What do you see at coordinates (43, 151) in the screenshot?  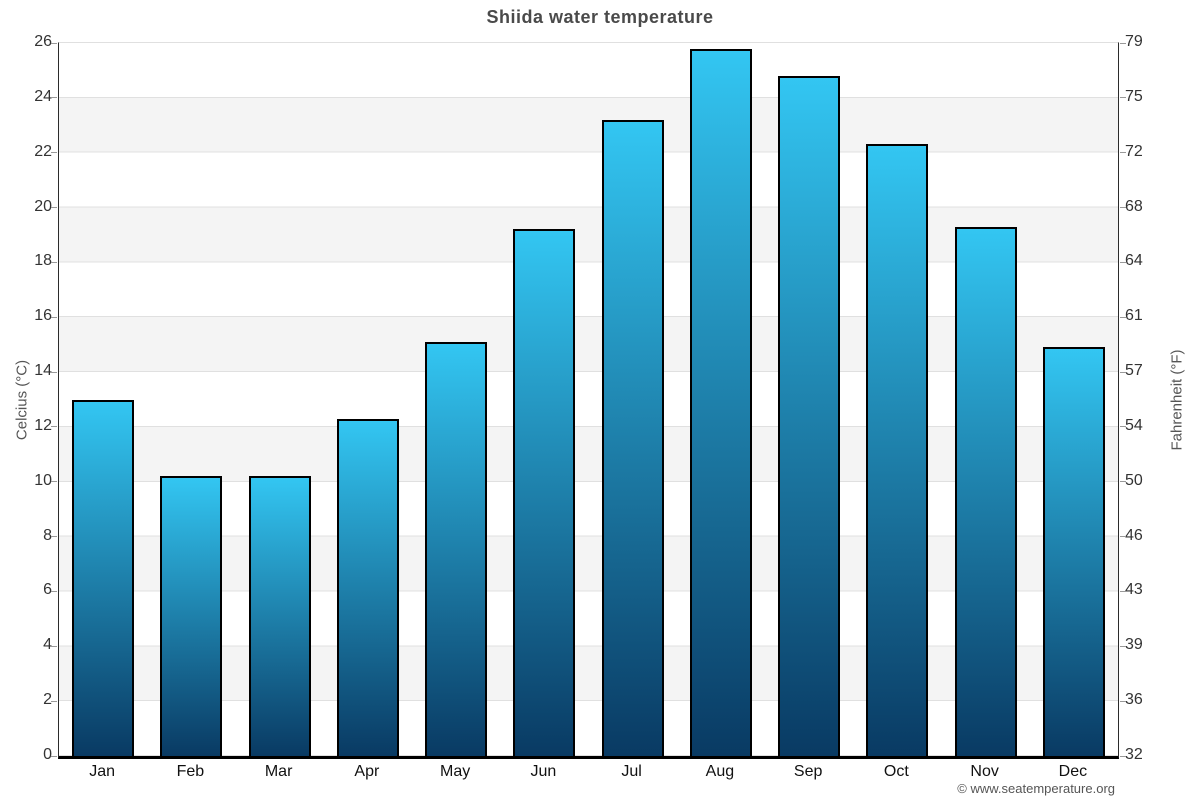 I see `celsius-tick-22: 22` at bounding box center [43, 151].